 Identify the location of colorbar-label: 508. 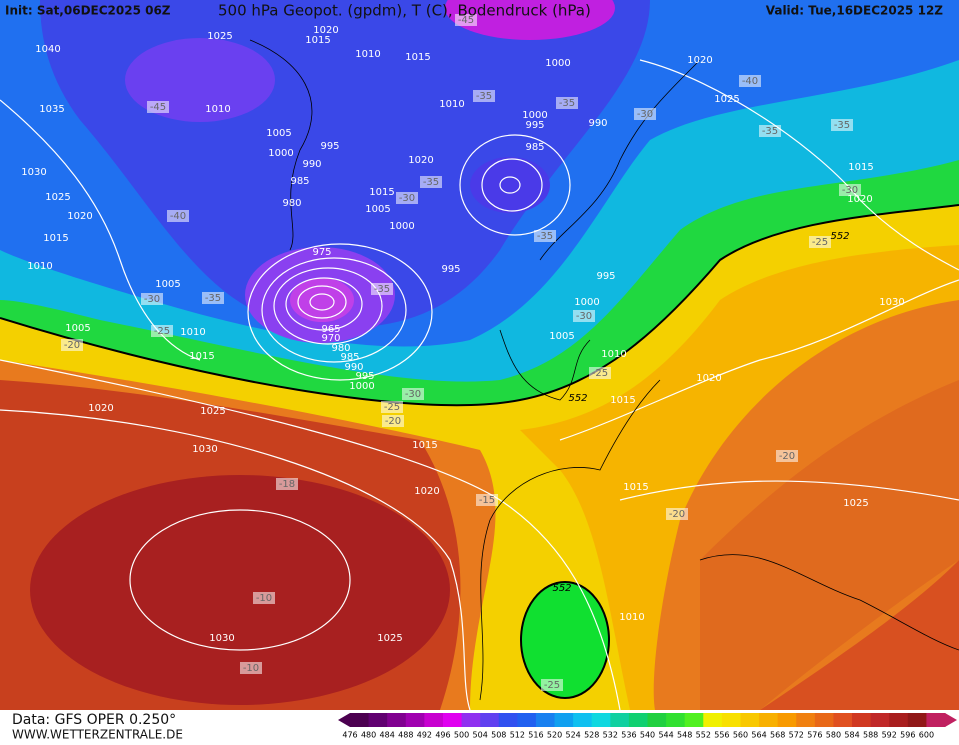
(498, 735).